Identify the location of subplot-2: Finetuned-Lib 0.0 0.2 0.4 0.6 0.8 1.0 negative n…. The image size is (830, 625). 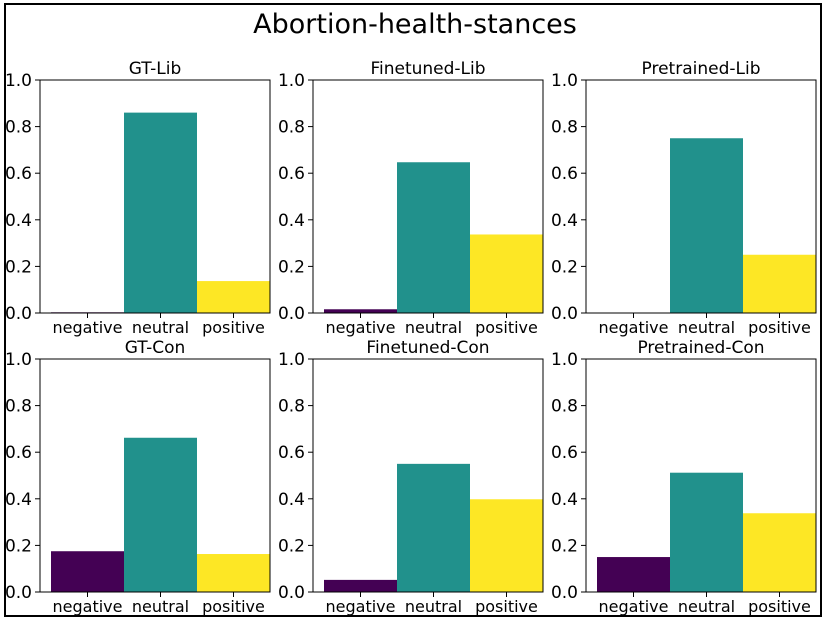
(411, 198).